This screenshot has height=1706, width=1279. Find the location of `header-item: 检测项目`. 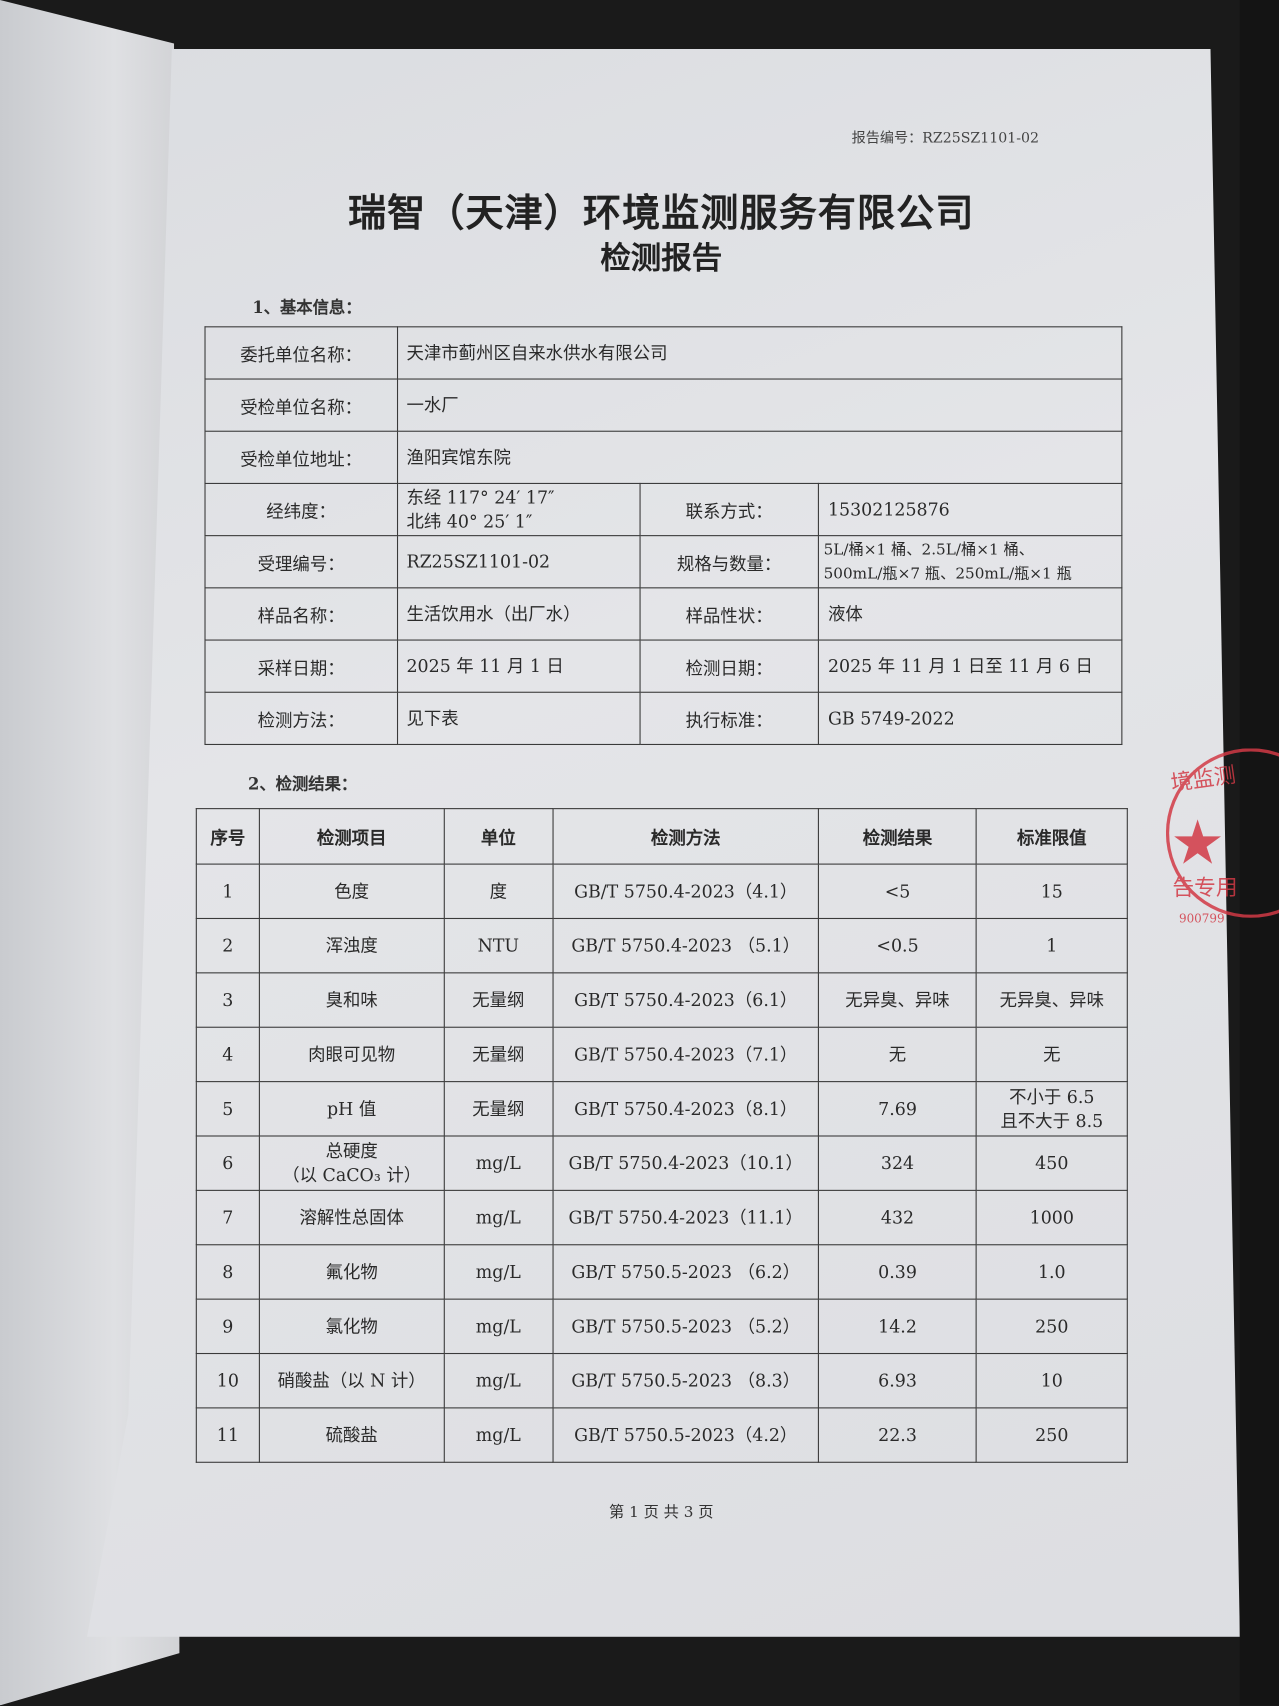

header-item: 检测项目 is located at coordinates (351, 836).